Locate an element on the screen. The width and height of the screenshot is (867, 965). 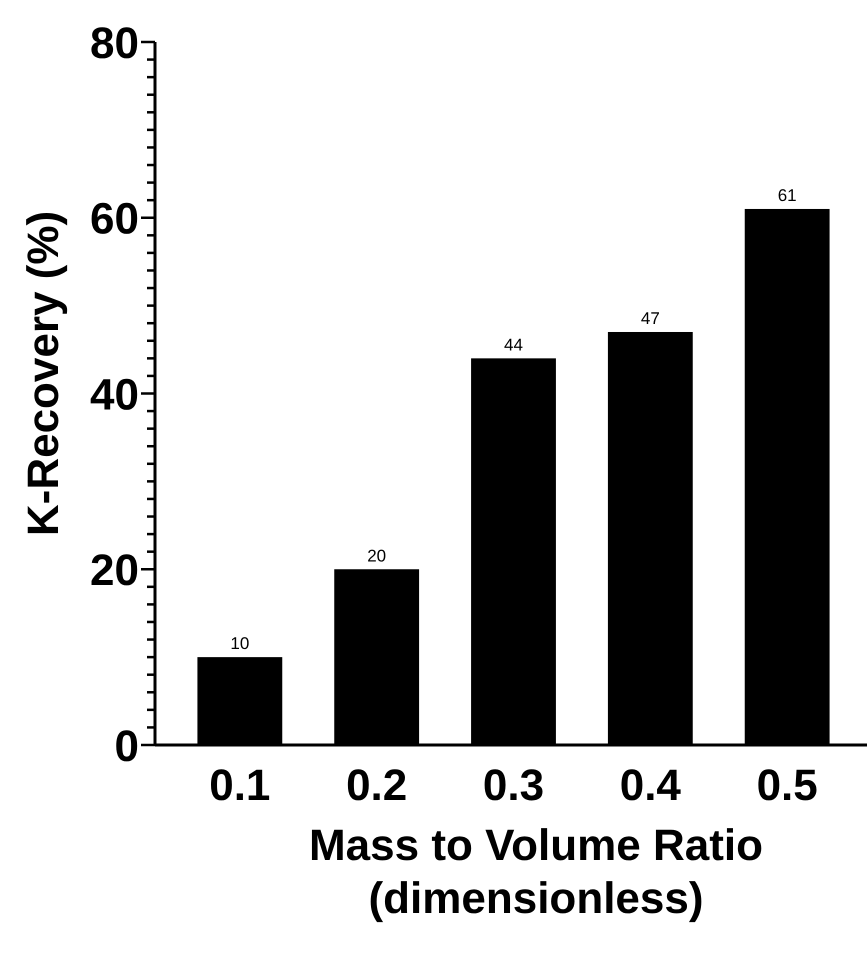
y-tick-label: 60 is located at coordinates (114, 219).